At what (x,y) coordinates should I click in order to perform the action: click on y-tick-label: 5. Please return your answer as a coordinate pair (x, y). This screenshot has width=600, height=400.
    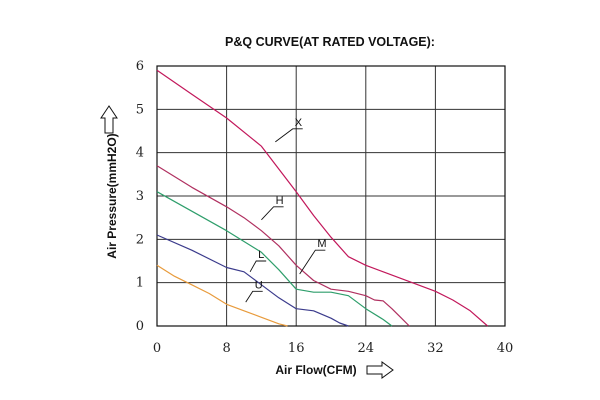
    Looking at the image, I should click on (140, 109).